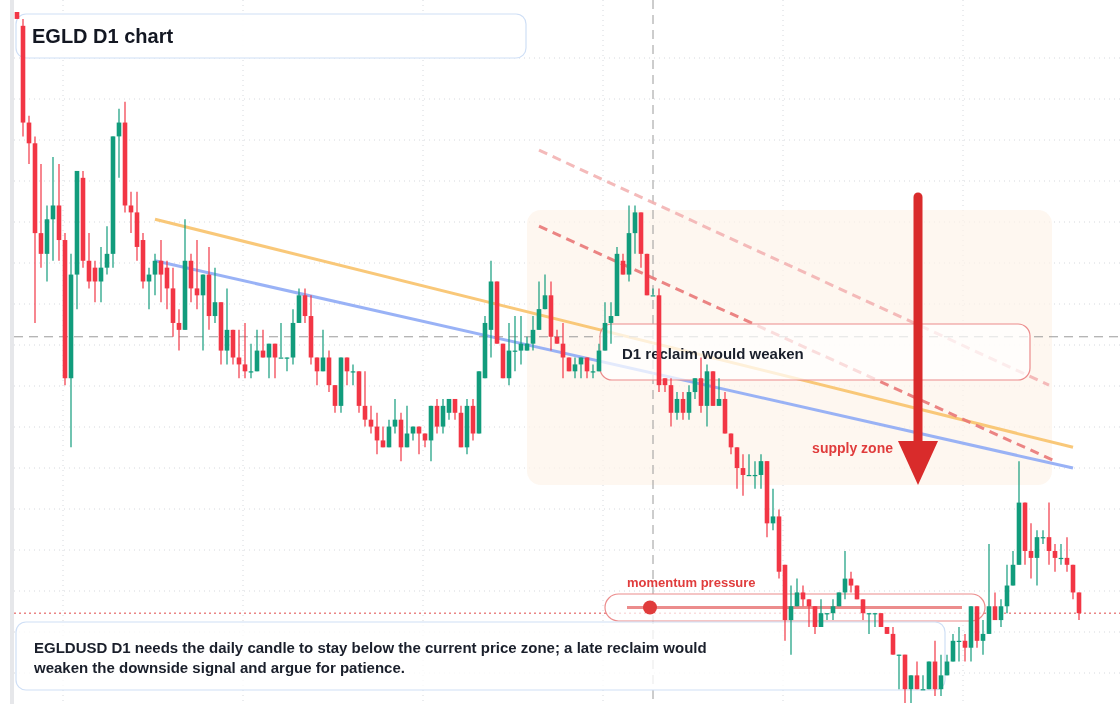  What do you see at coordinates (370, 657) in the screenshot?
I see `annotation: EGLDUSD D1 needs the daily candle to stay below the current price zone; a late reclaim would weaken the downside signal and argue for patience.` at bounding box center [370, 657].